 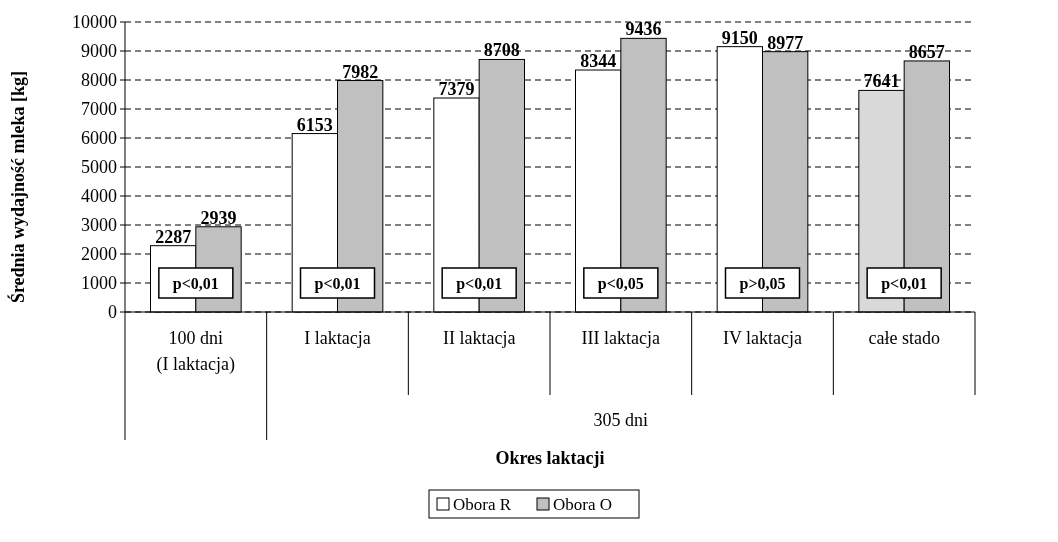 What do you see at coordinates (99, 109) in the screenshot?
I see `y-tick-label: 7000` at bounding box center [99, 109].